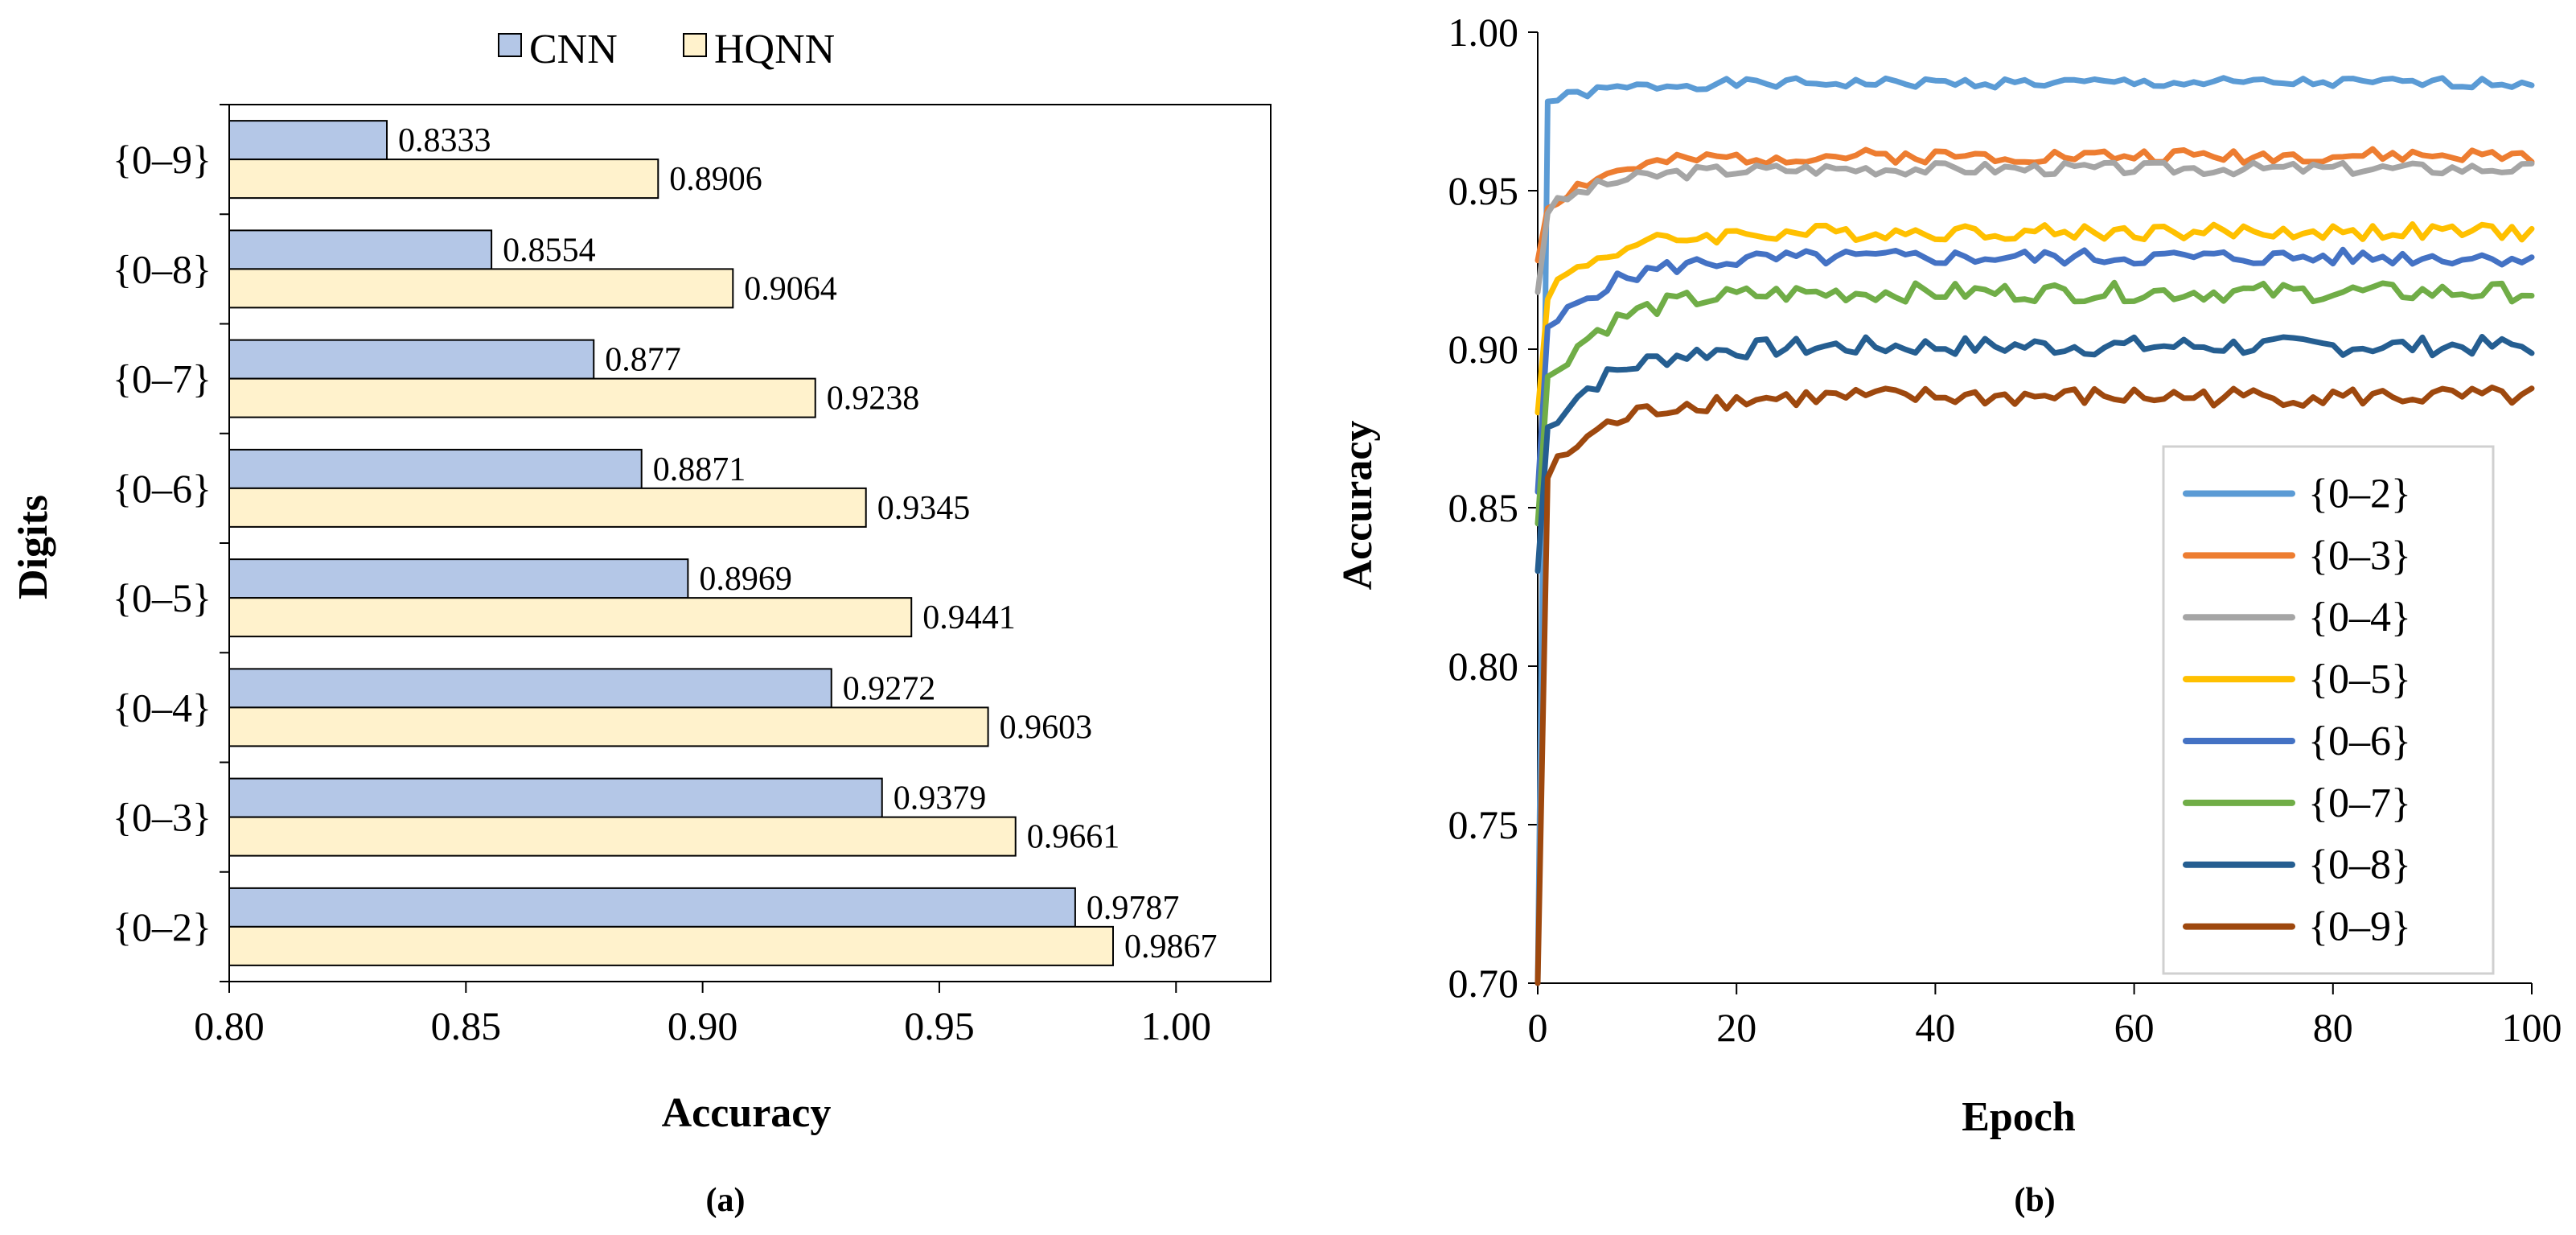 The width and height of the screenshot is (2576, 1235). What do you see at coordinates (1935, 1027) in the screenshot?
I see `x-tick-label: 40` at bounding box center [1935, 1027].